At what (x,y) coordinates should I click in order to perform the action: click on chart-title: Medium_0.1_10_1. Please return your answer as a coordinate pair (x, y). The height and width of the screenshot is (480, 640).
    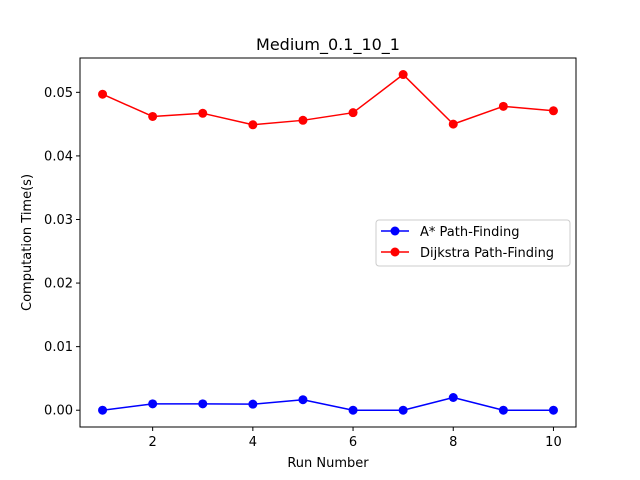
    Looking at the image, I should click on (328, 45).